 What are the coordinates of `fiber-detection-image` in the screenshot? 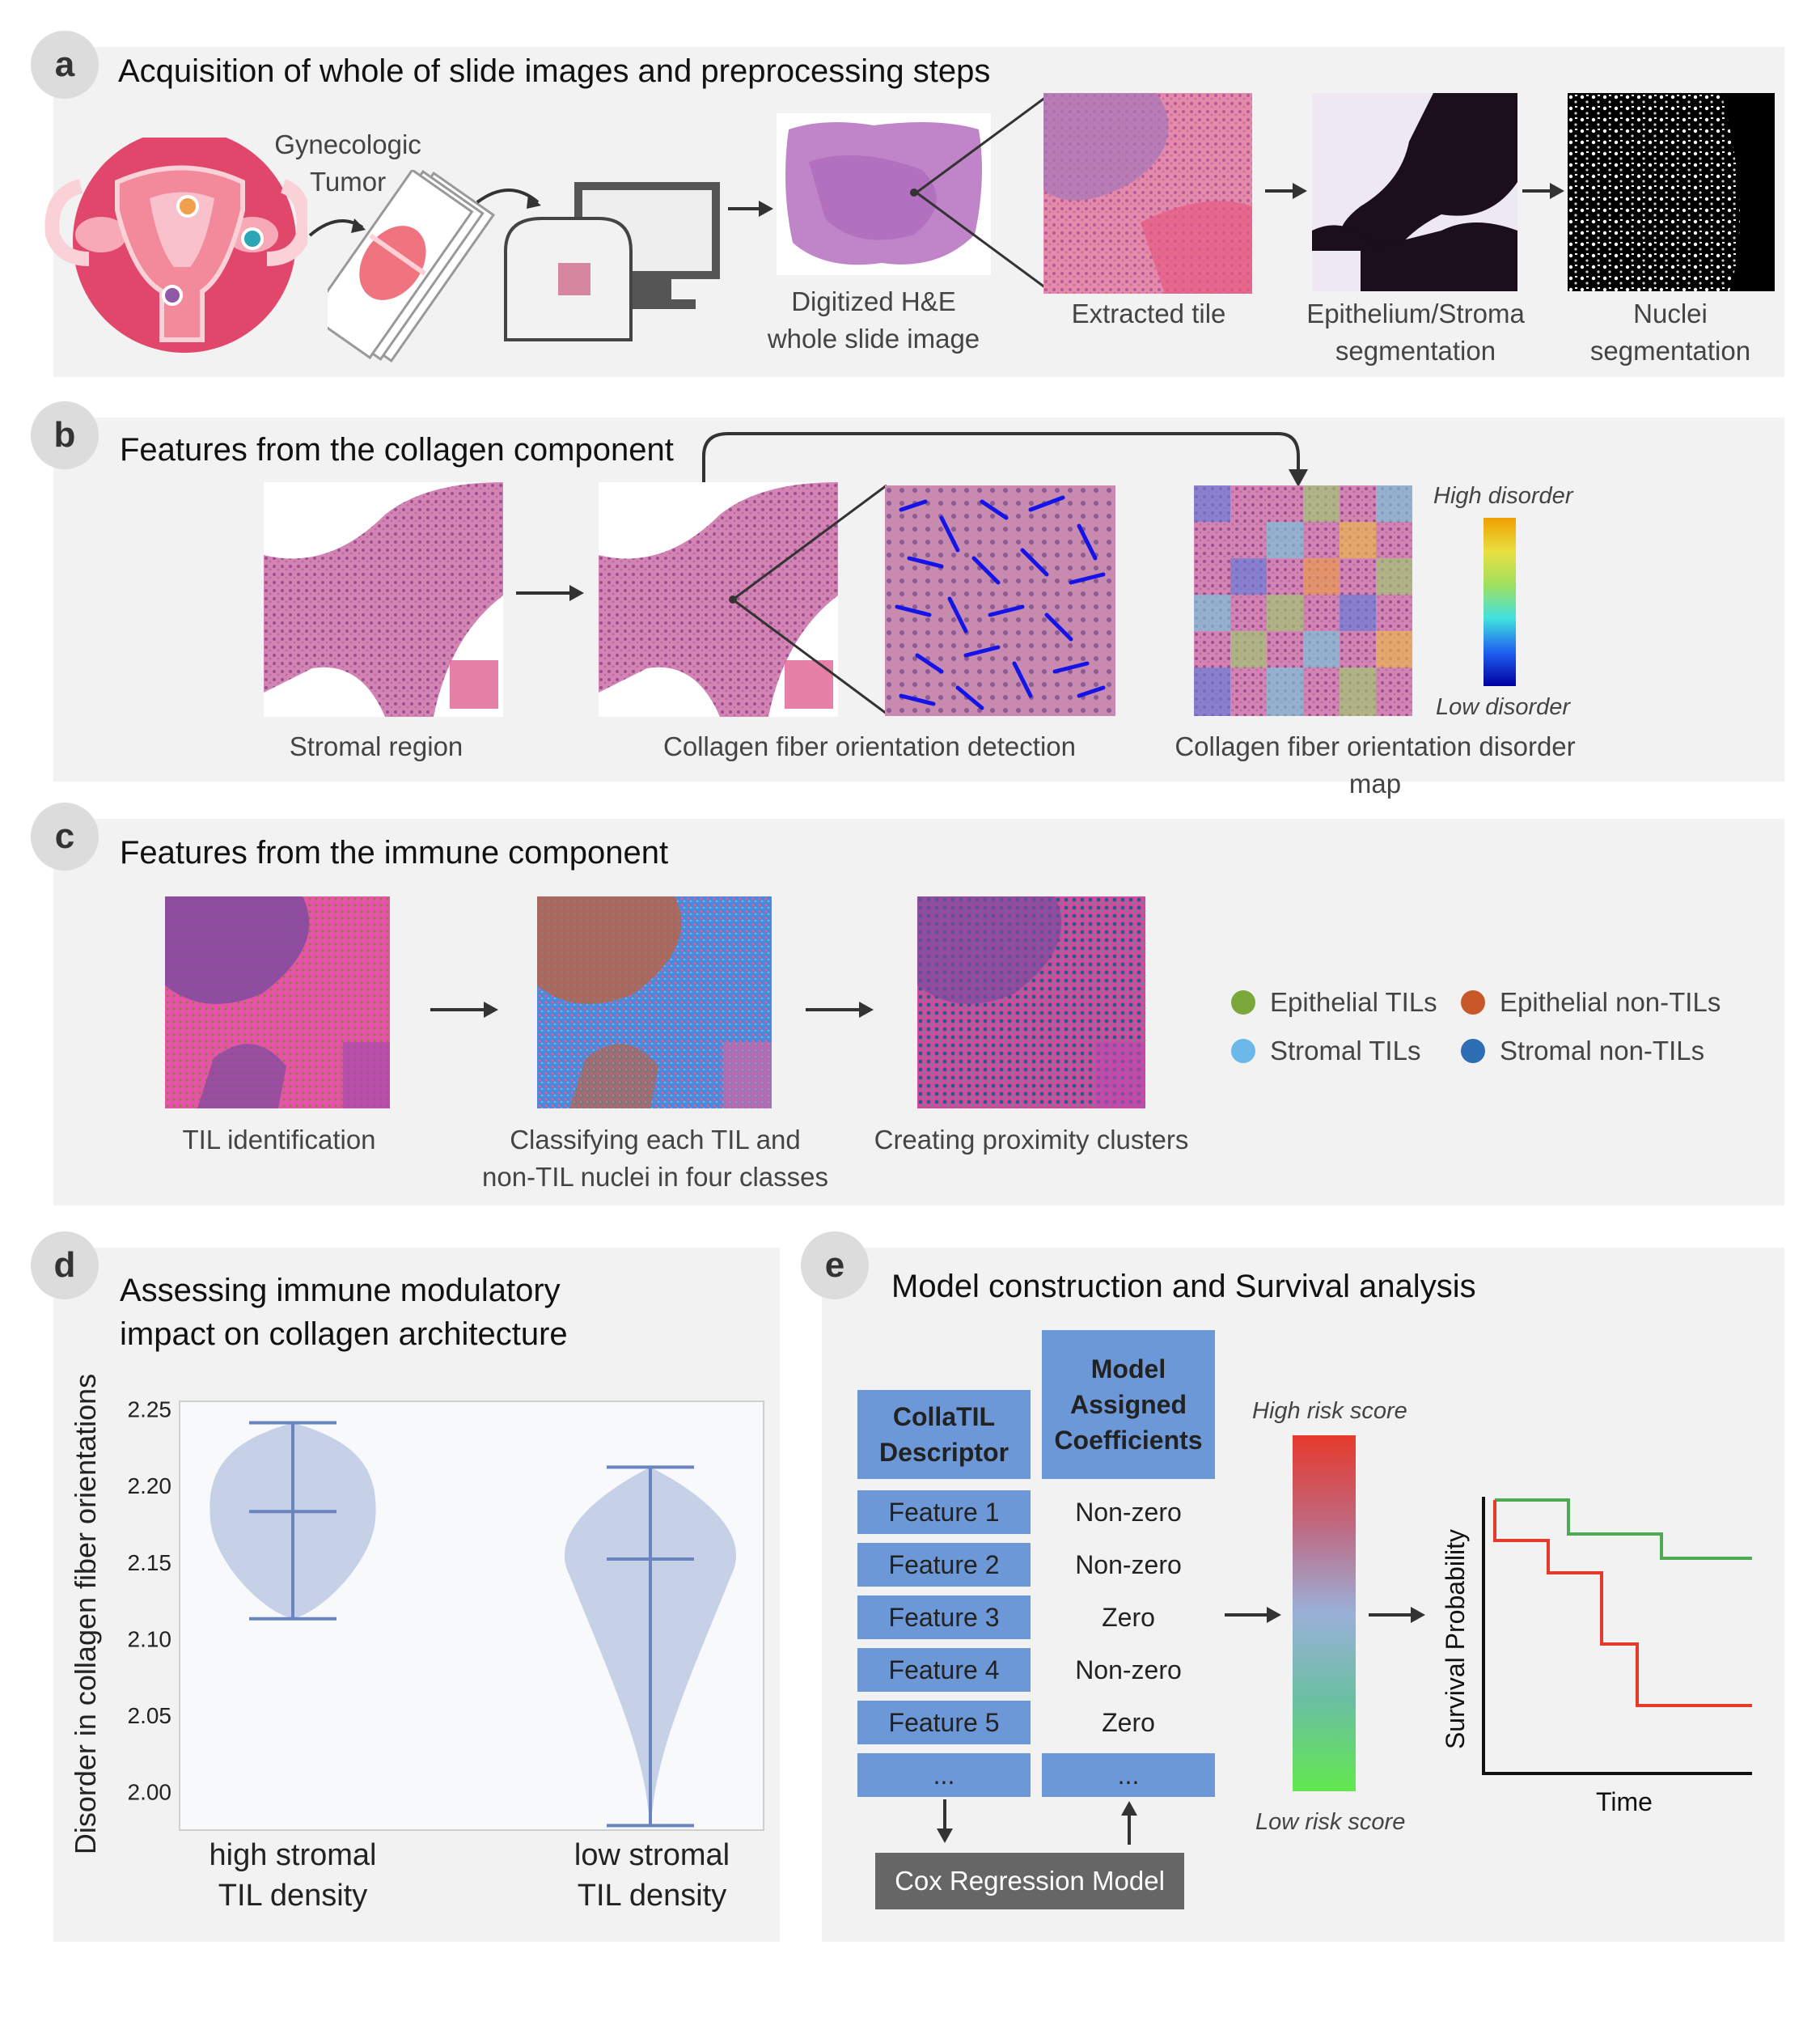 It's located at (1000, 600).